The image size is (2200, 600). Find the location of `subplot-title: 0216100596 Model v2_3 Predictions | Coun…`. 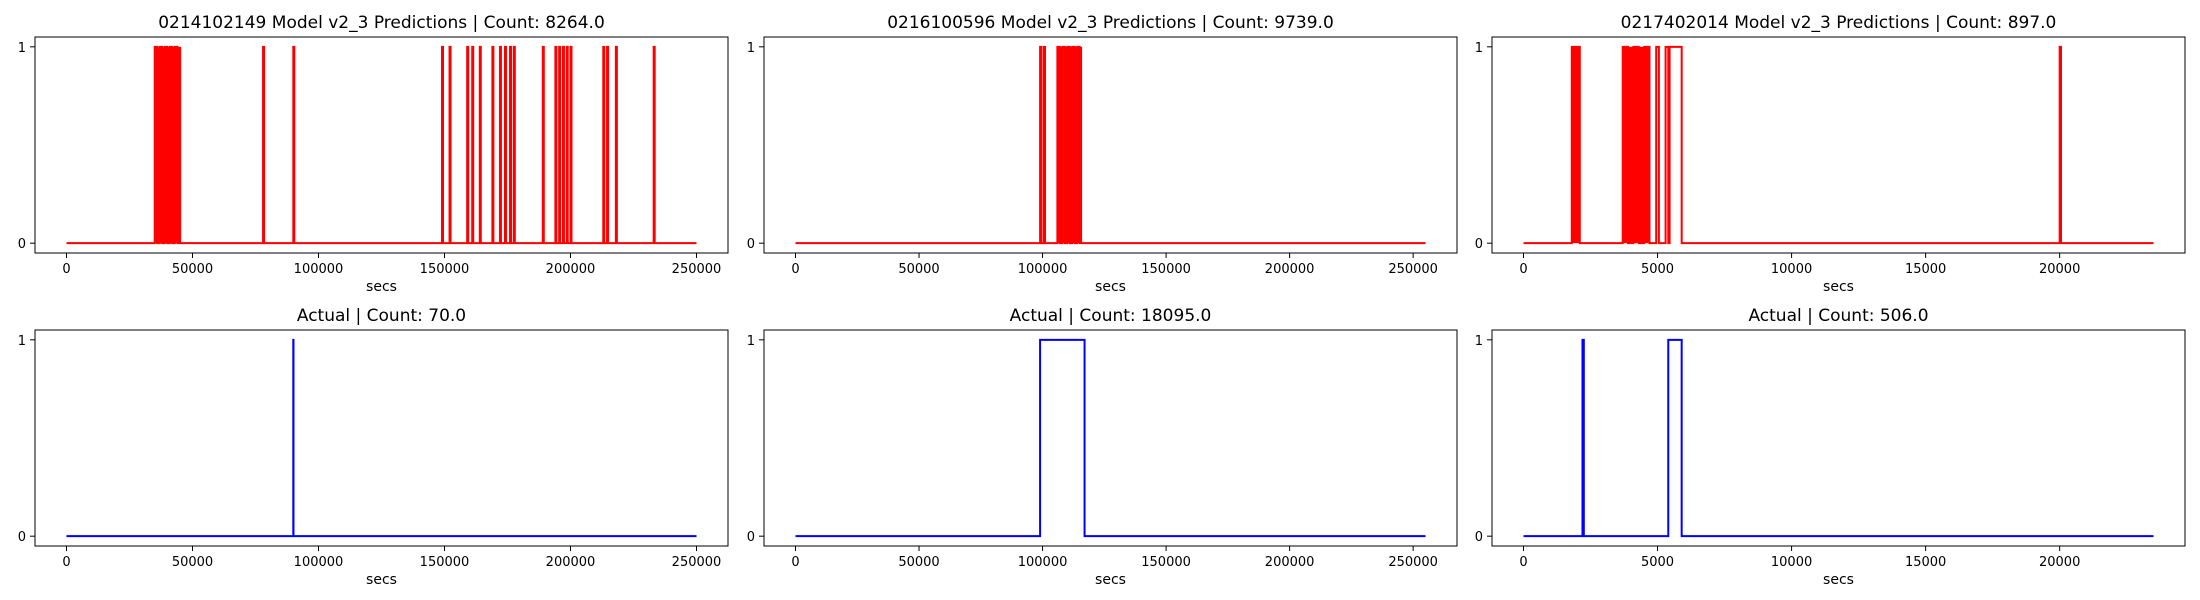

subplot-title: 0216100596 Model v2_3 Predictions | Coun… is located at coordinates (1110, 23).